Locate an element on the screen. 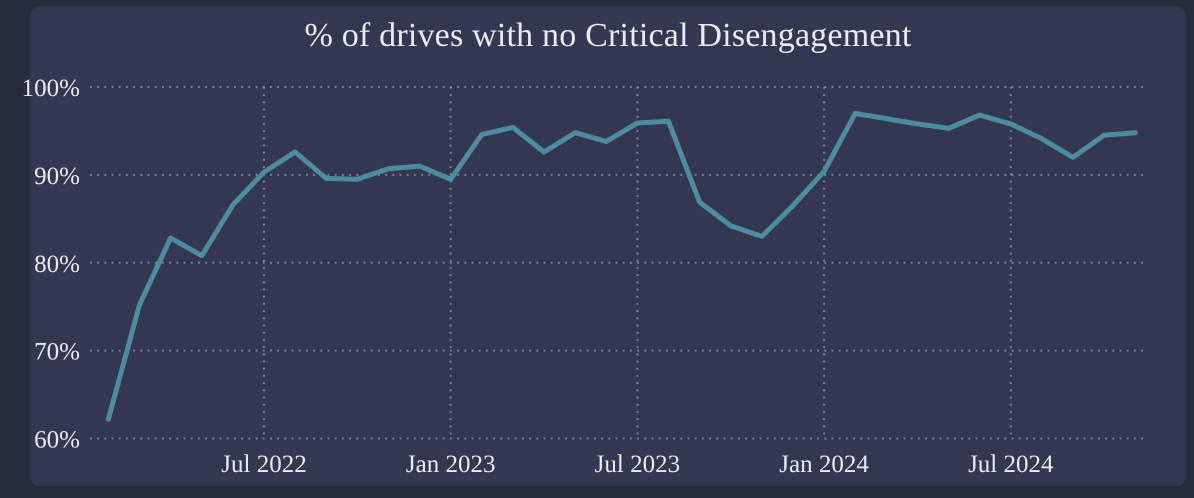  x-axis-tick-label: Jan 2024 is located at coordinates (824, 464).